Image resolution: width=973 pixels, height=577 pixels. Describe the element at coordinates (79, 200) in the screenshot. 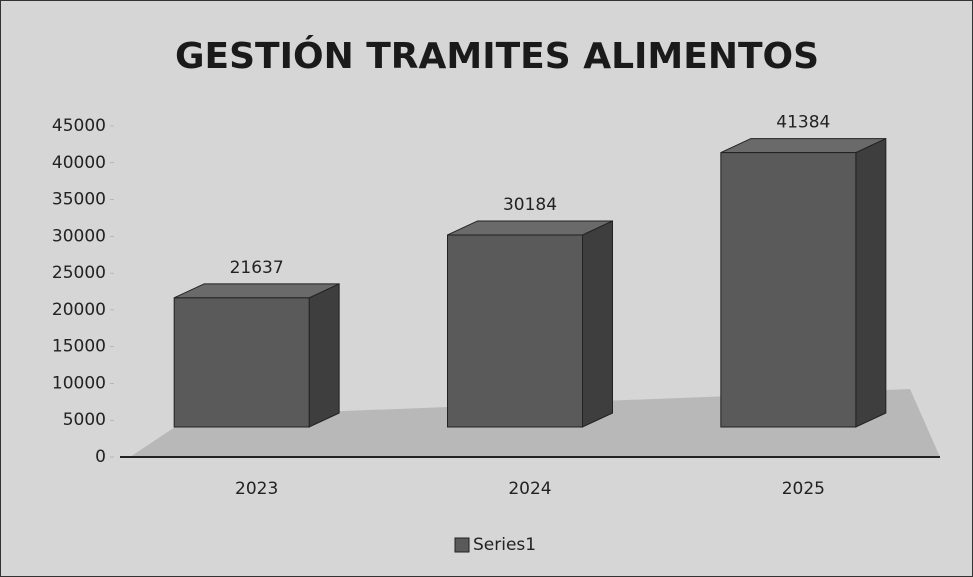

I see `y-tick-label: 35000` at that location.